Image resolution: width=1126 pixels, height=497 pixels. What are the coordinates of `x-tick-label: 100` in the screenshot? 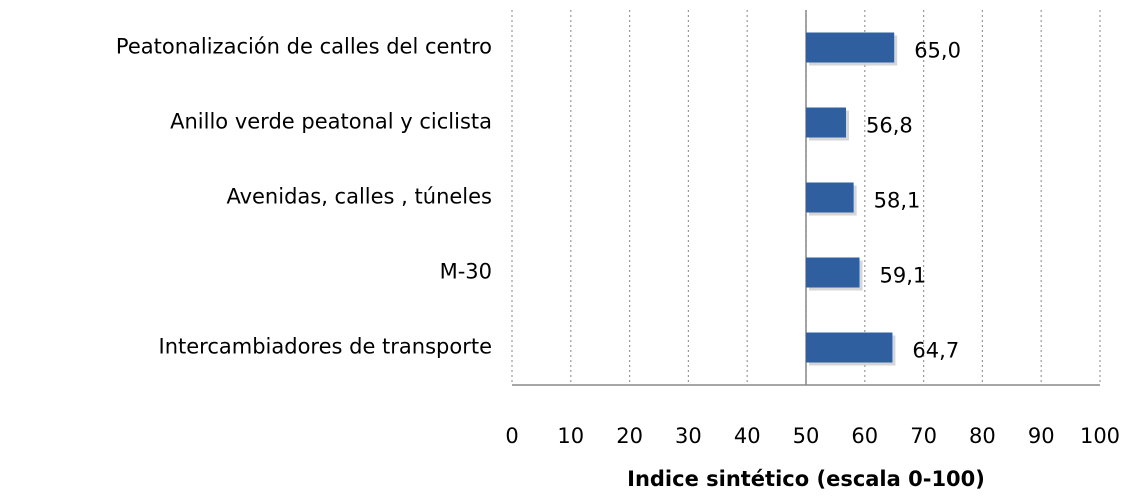 It's located at (1100, 436).